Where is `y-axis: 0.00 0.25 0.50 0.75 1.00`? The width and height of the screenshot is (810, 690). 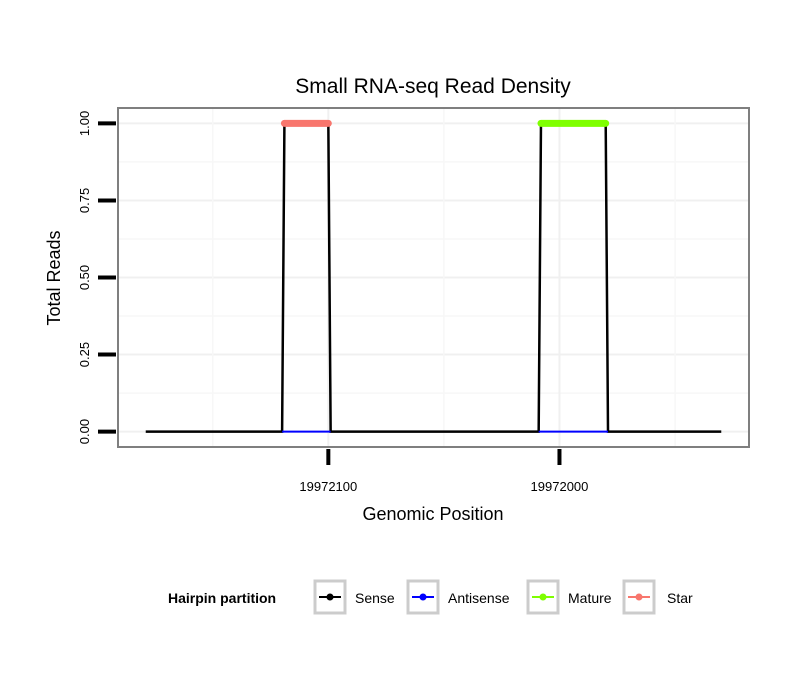 y-axis: 0.00 0.25 0.50 0.75 1.00 is located at coordinates (96, 277).